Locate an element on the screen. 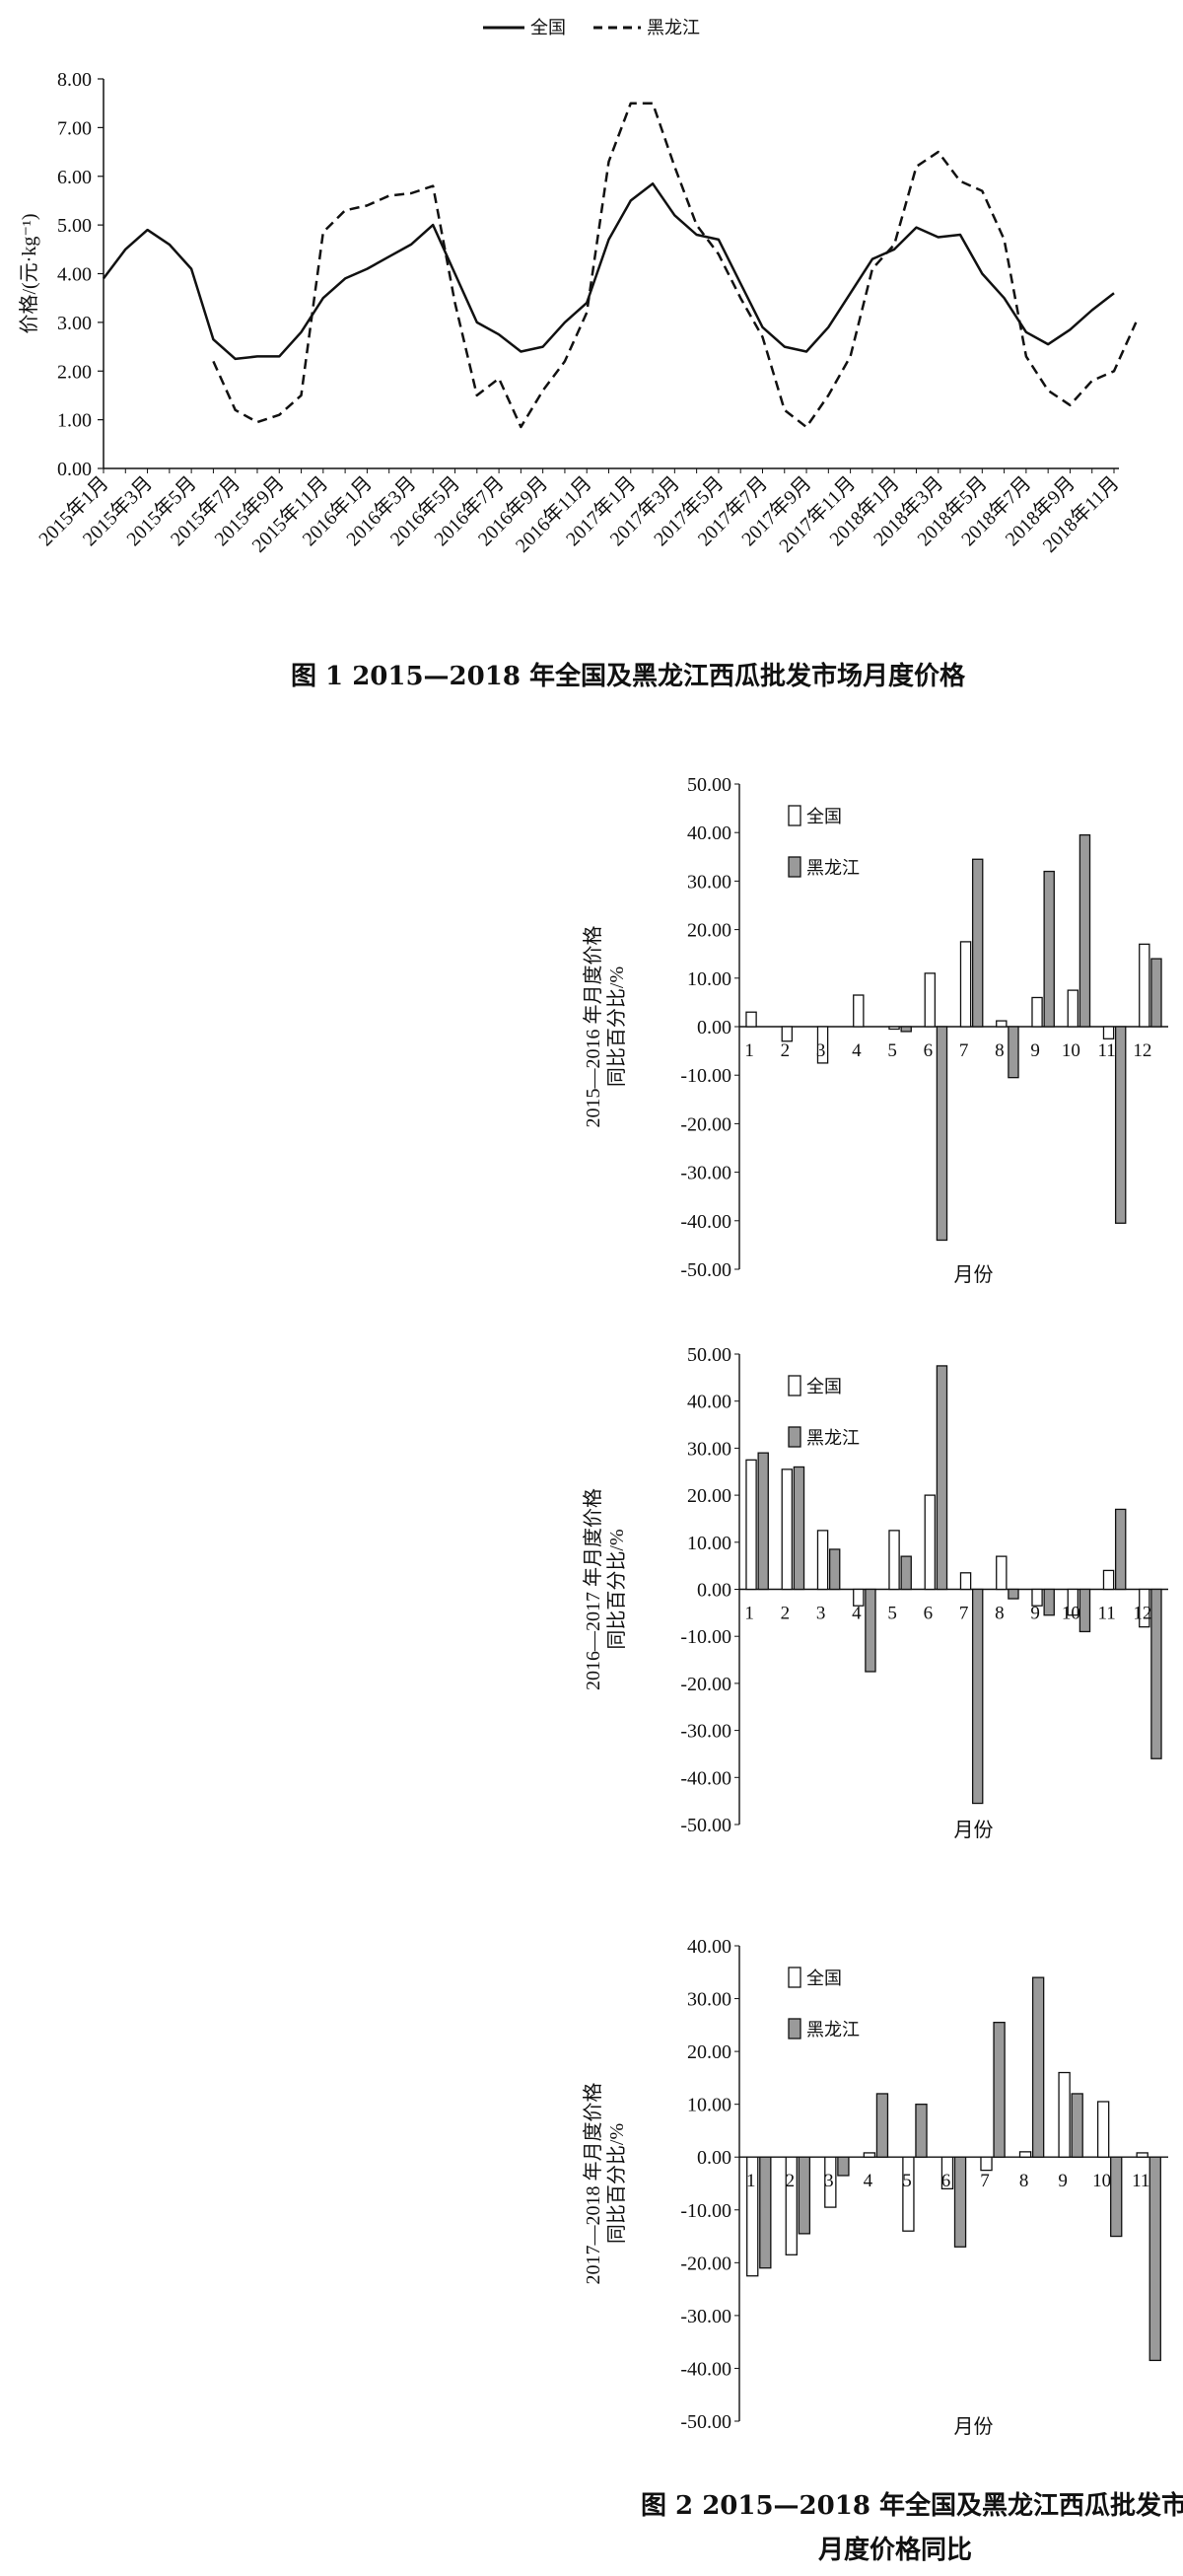  y-tick-label: 50.00 is located at coordinates (709, 1355).